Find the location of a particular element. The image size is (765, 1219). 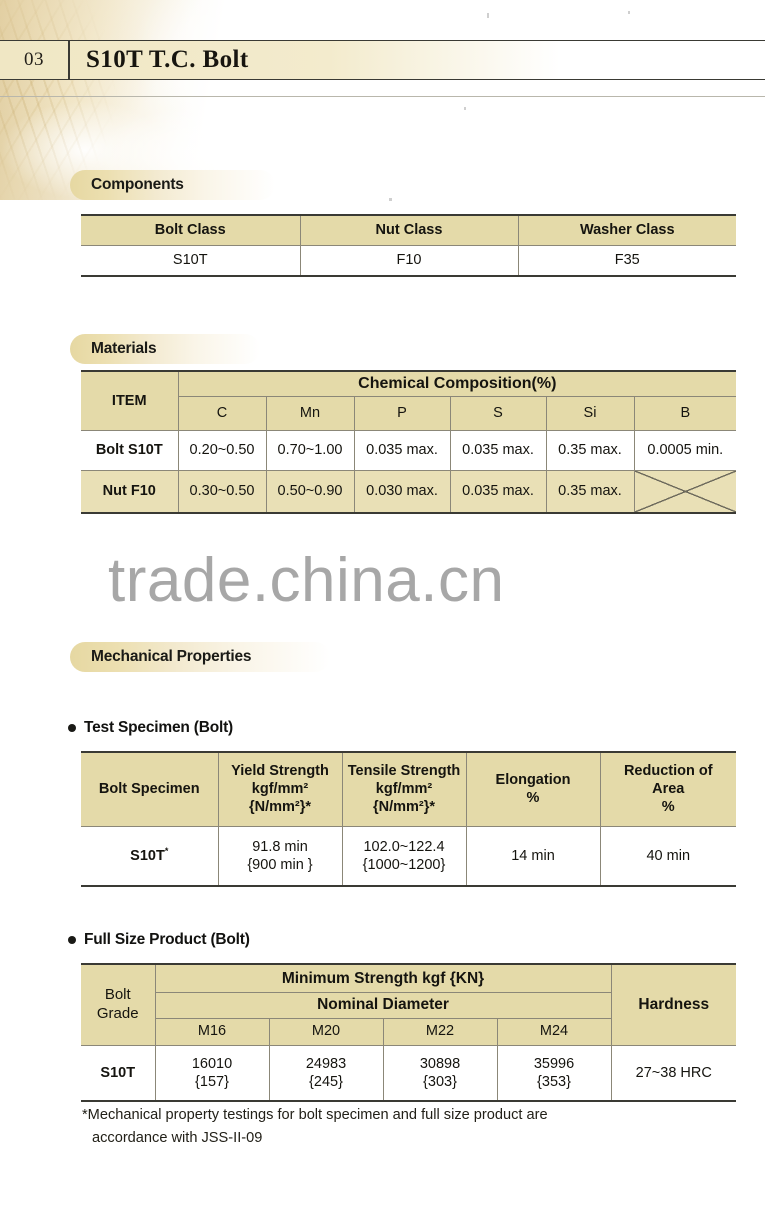

cell-hardness: 27~38 HRC is located at coordinates (673, 1073).